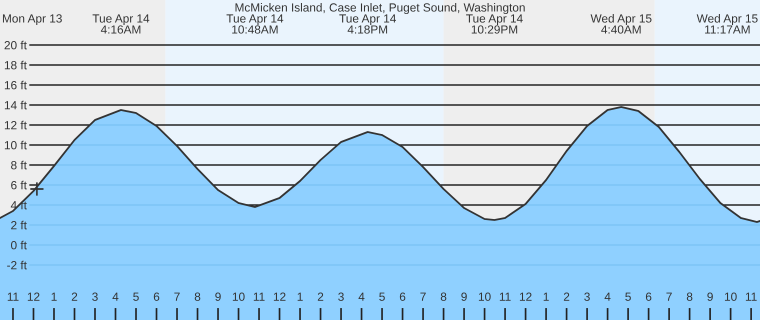 This screenshot has height=320, width=760. What do you see at coordinates (19, 165) in the screenshot?
I see `y-tick-label: 8 ft` at bounding box center [19, 165].